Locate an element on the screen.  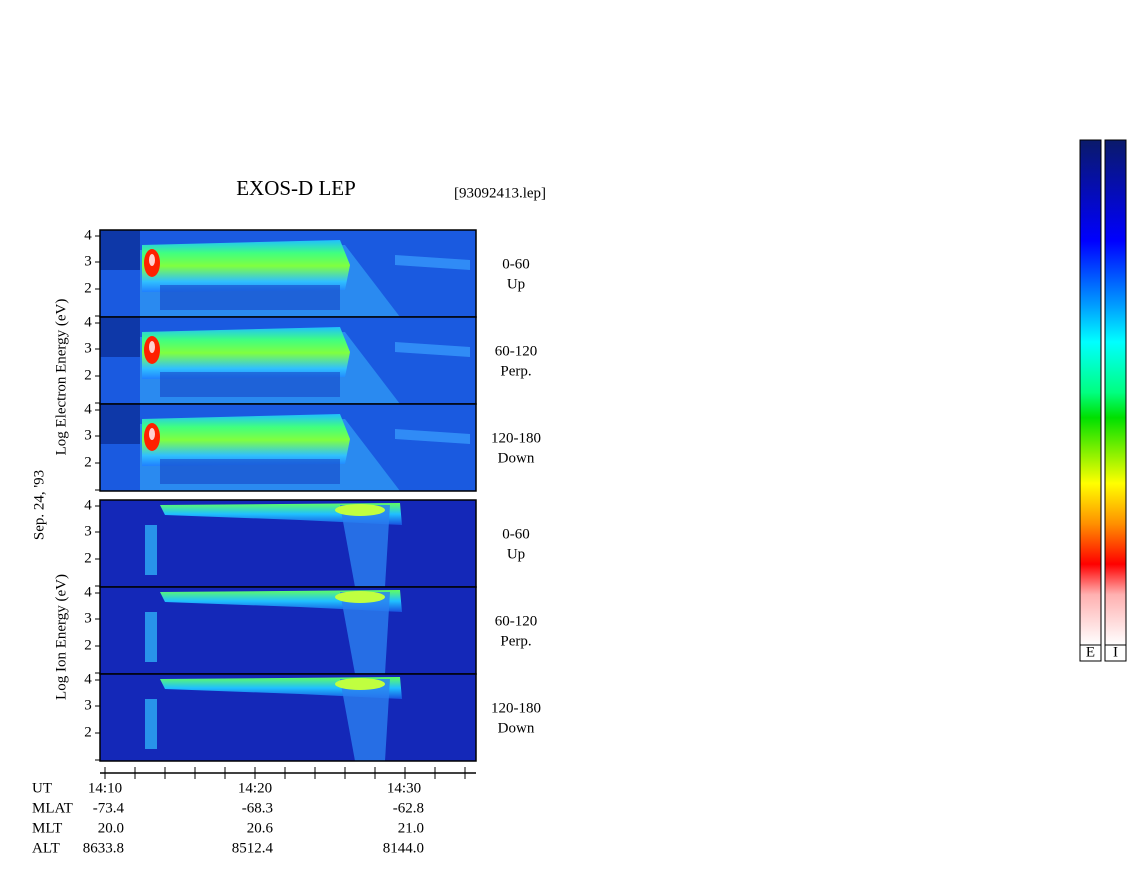
row-name: MLAT is located at coordinates (52, 808).